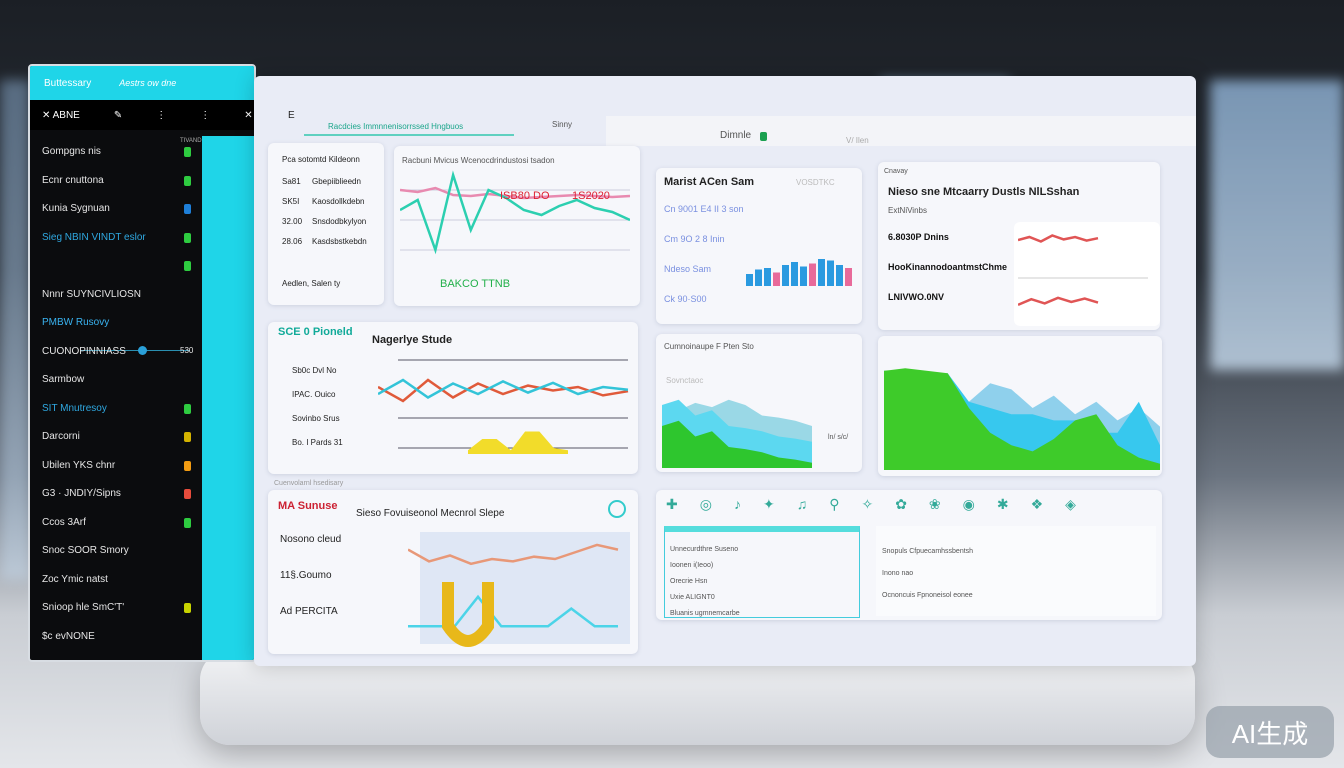 This screenshot has width=1344, height=768. Describe the element at coordinates (205, 115) in the screenshot. I see `more-icon-2: ⋮` at that location.